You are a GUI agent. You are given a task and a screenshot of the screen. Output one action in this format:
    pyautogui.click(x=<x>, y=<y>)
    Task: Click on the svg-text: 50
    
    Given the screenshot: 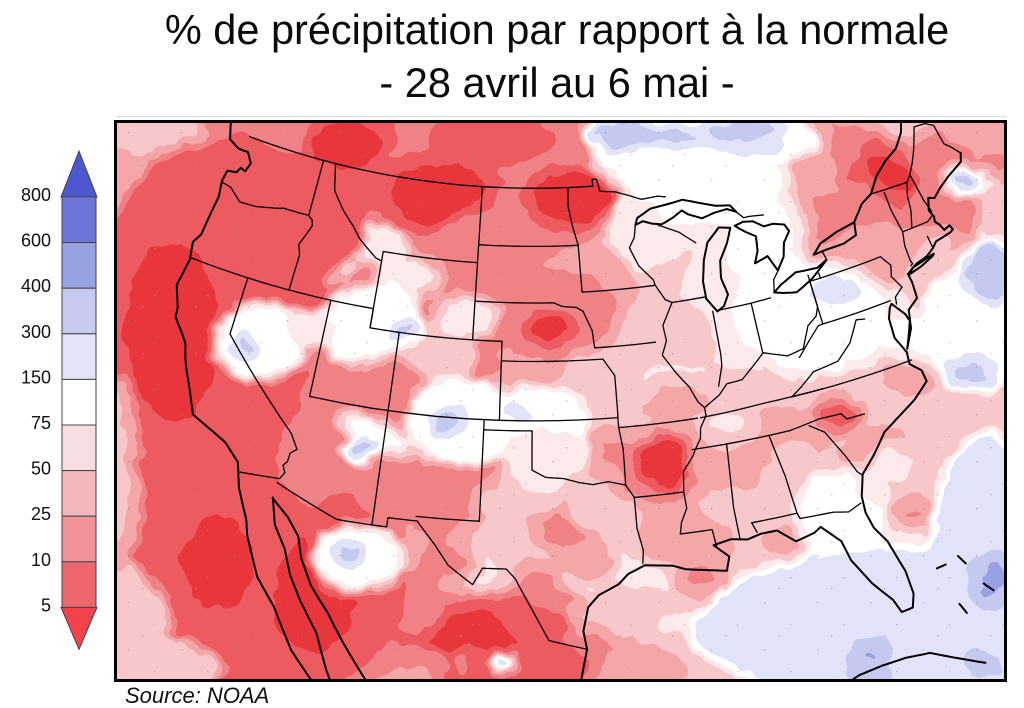 What is the action you would take?
    pyautogui.click(x=41, y=469)
    